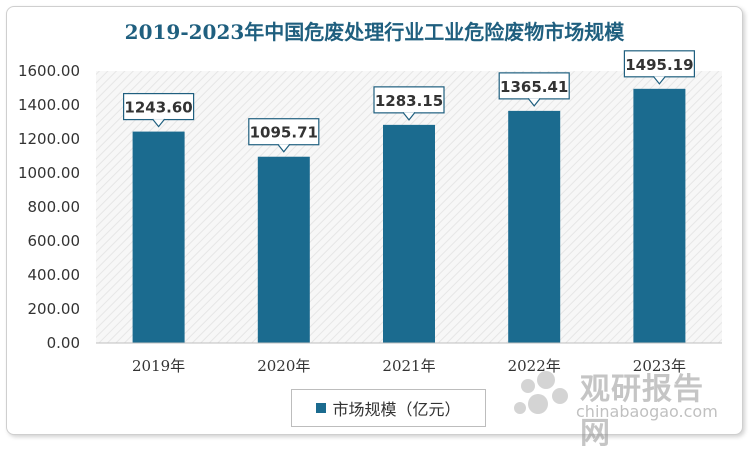  Describe the element at coordinates (54, 241) in the screenshot. I see `y-tick-label: 600.00` at that location.